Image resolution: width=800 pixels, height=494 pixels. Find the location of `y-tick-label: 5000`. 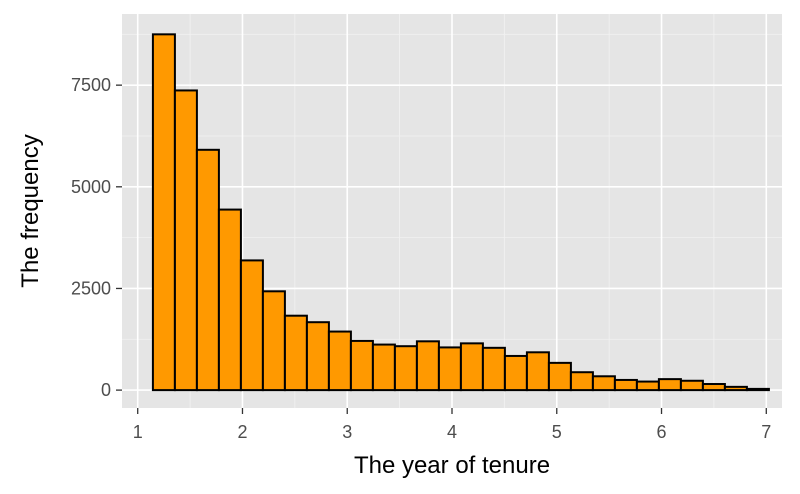

y-tick-label: 5000 is located at coordinates (91, 187).